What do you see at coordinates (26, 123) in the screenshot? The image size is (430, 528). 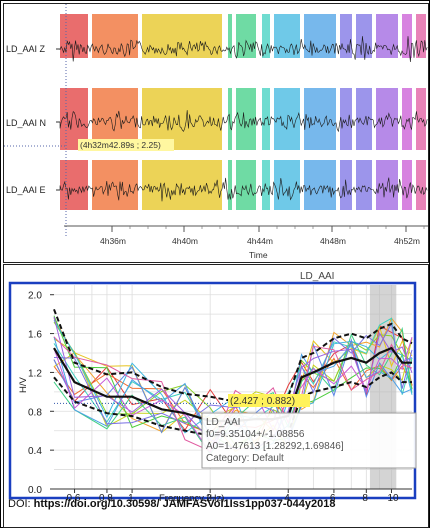 I see `channel-label-n: LD_AAI N` at bounding box center [26, 123].